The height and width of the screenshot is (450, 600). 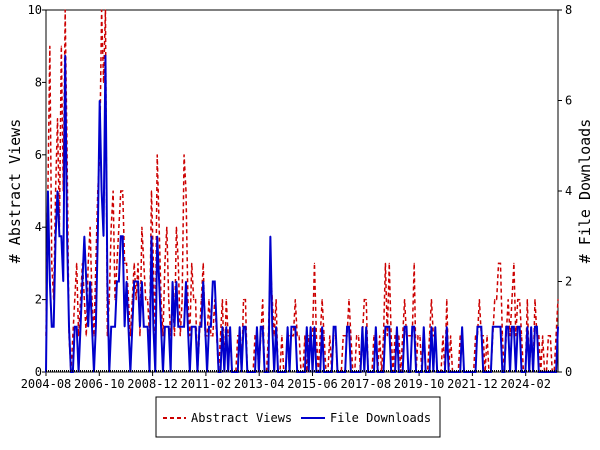 What do you see at coordinates (565, 191) in the screenshot?
I see `y-right-axis: 0 2 4 6 8` at bounding box center [565, 191].